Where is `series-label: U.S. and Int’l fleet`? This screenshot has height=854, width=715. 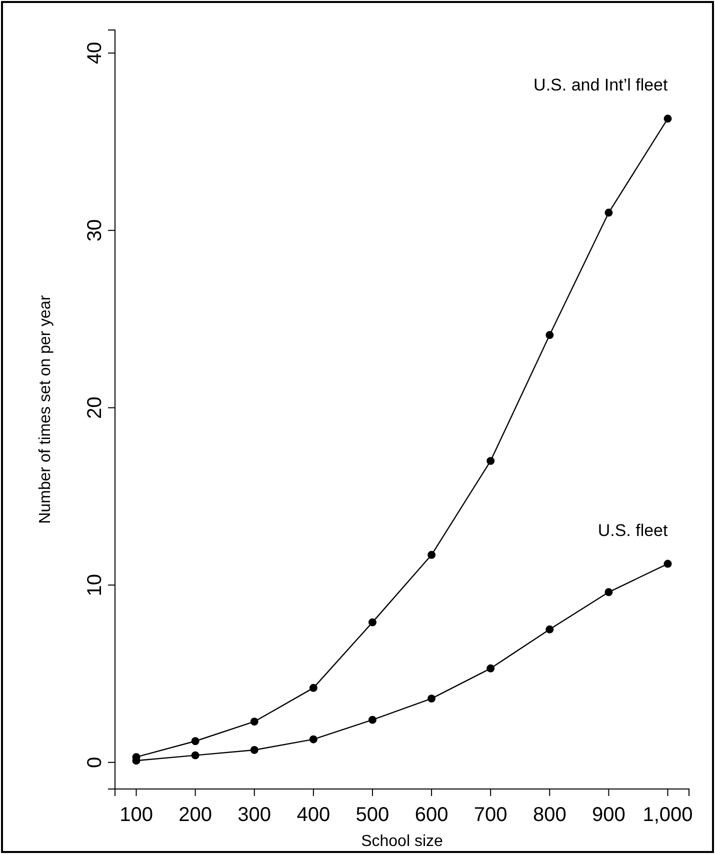 series-label: U.S. and Int’l fleet is located at coordinates (601, 85).